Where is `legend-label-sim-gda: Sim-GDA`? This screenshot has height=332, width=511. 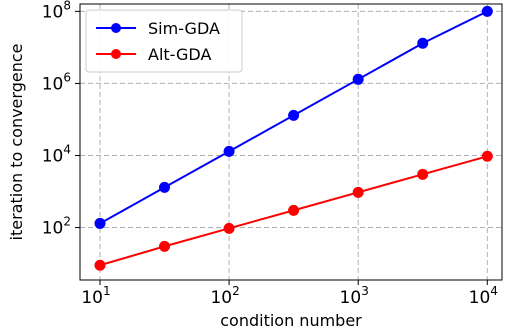 legend-label-sim-gda: Sim-GDA is located at coordinates (184, 28).